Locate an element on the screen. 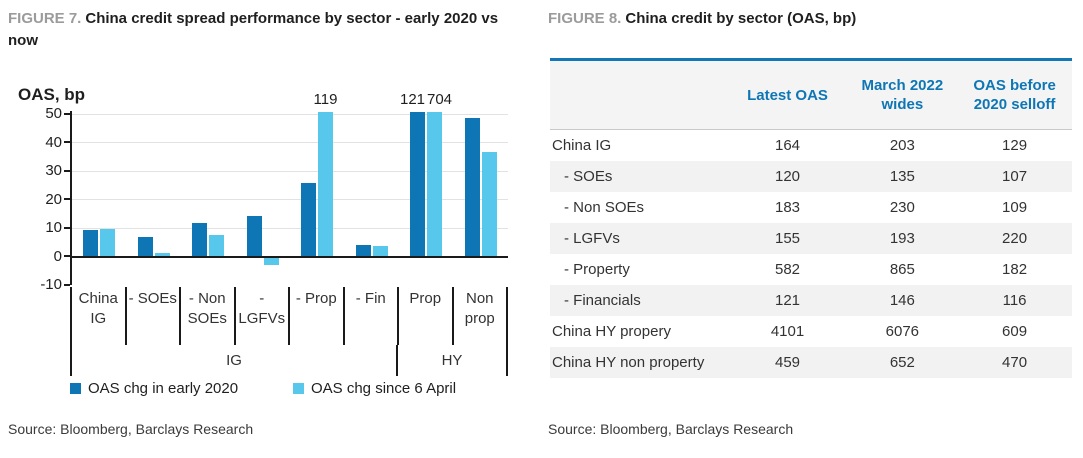  table-row: - Property 582 865 182 is located at coordinates (811, 269).